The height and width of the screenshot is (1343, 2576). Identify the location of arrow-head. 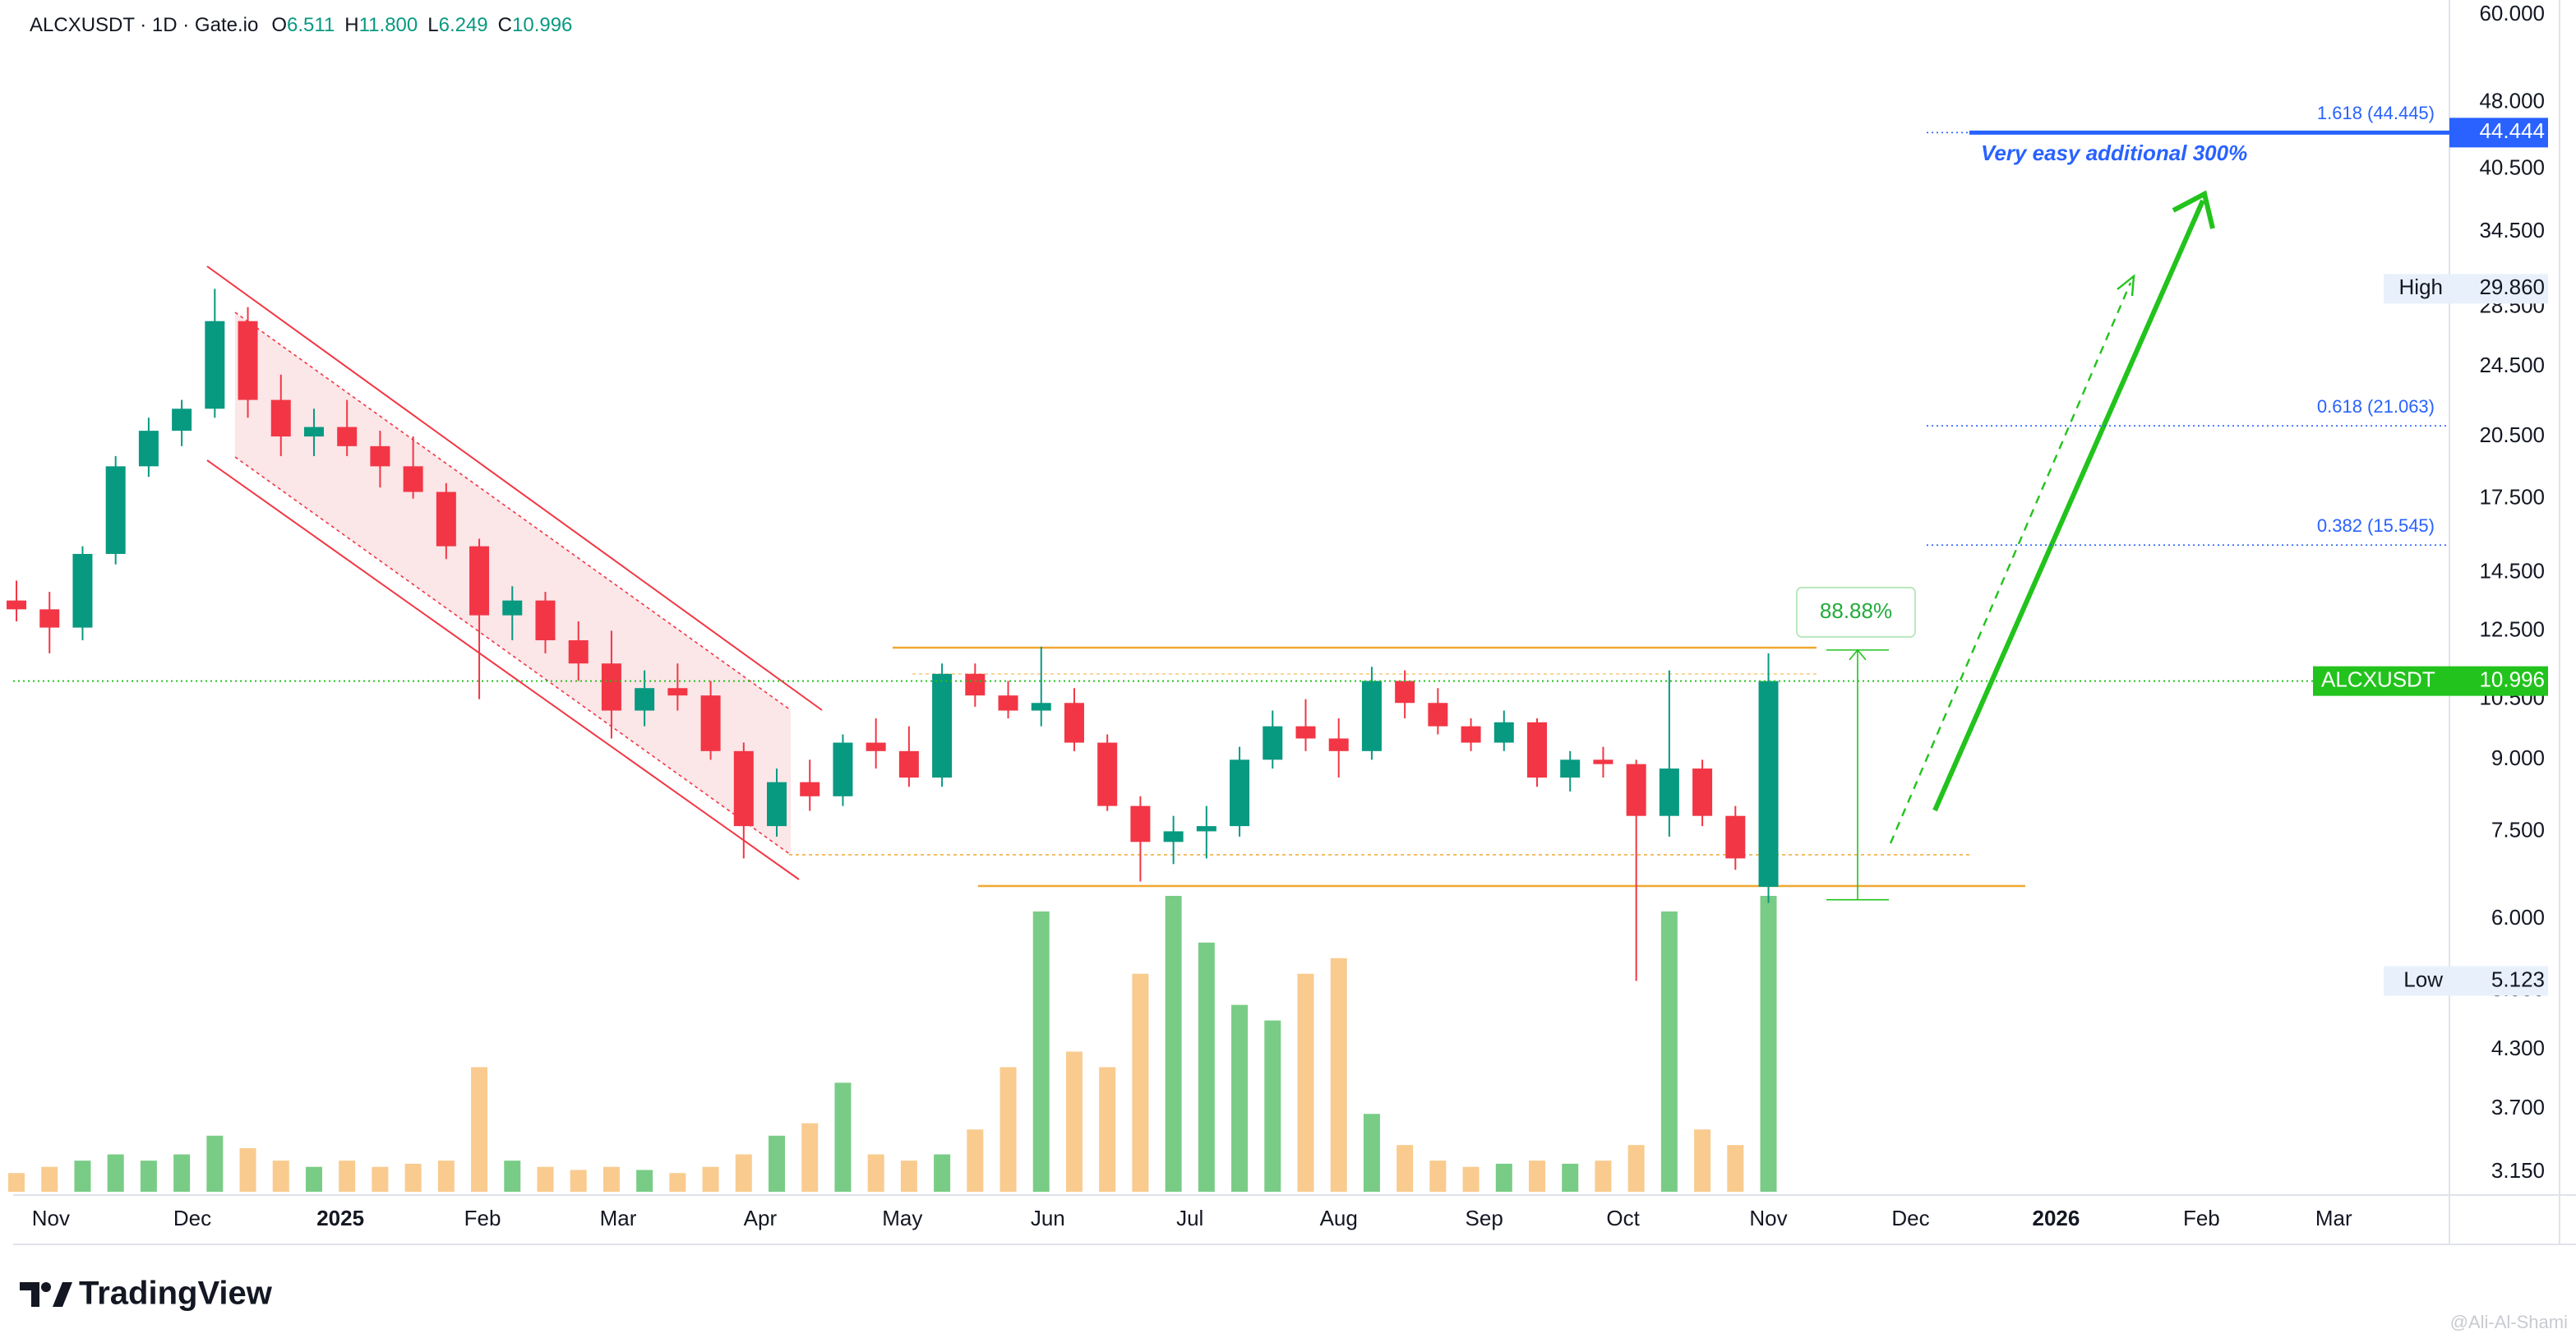
(2126, 285).